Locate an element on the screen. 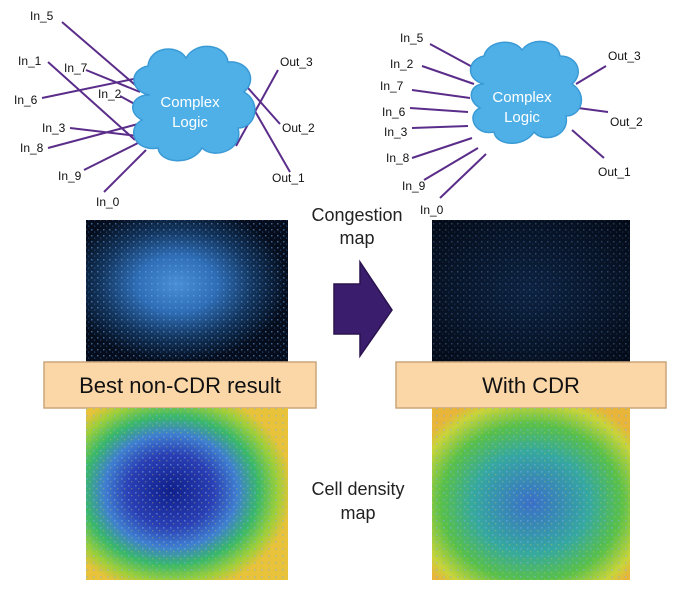 This screenshot has height=596, width=675. density-caption-line1: Cell density is located at coordinates (357, 489).